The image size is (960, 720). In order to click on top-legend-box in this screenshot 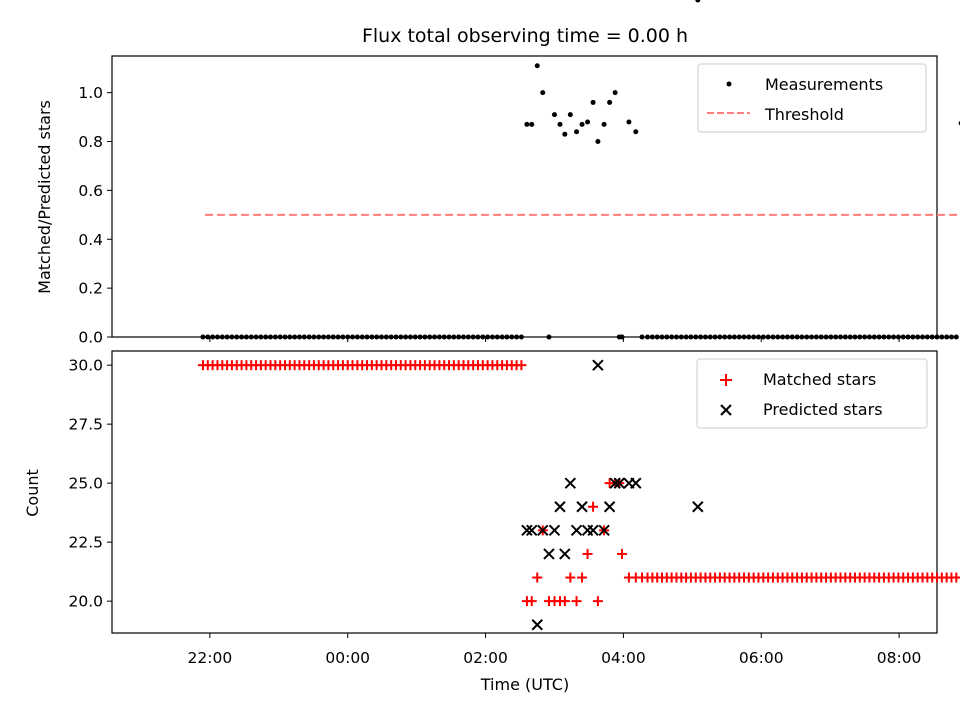, I will do `click(812, 98)`.